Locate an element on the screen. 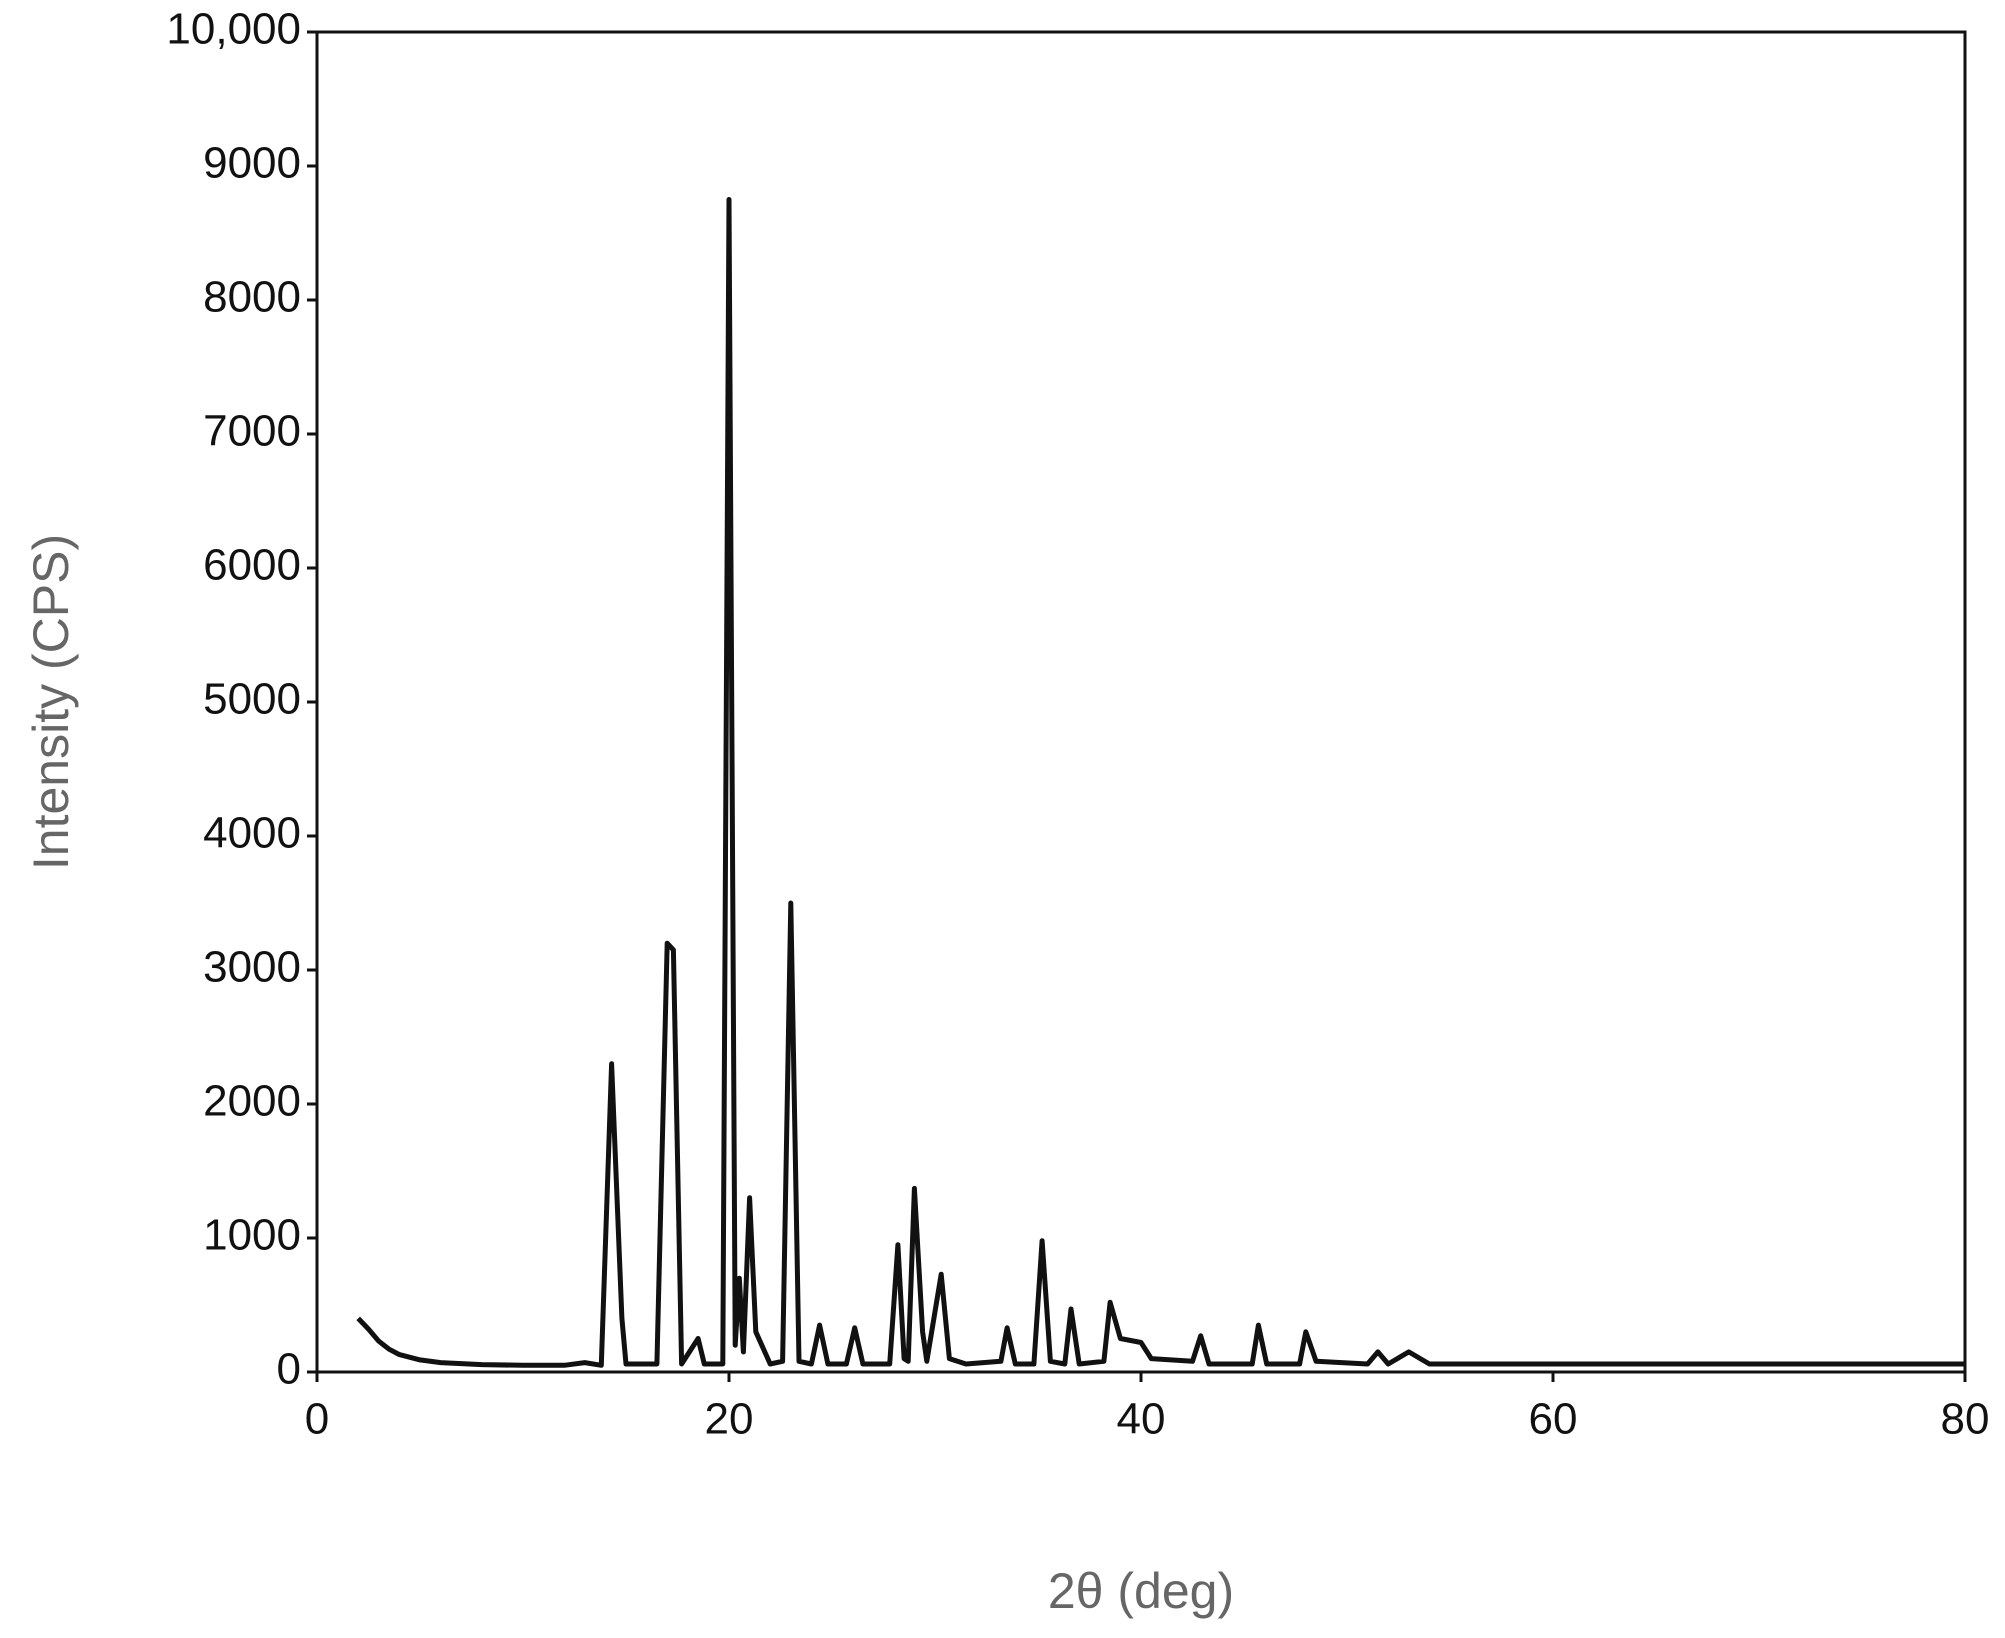  x-tick-label: 60 is located at coordinates (1553, 1419).